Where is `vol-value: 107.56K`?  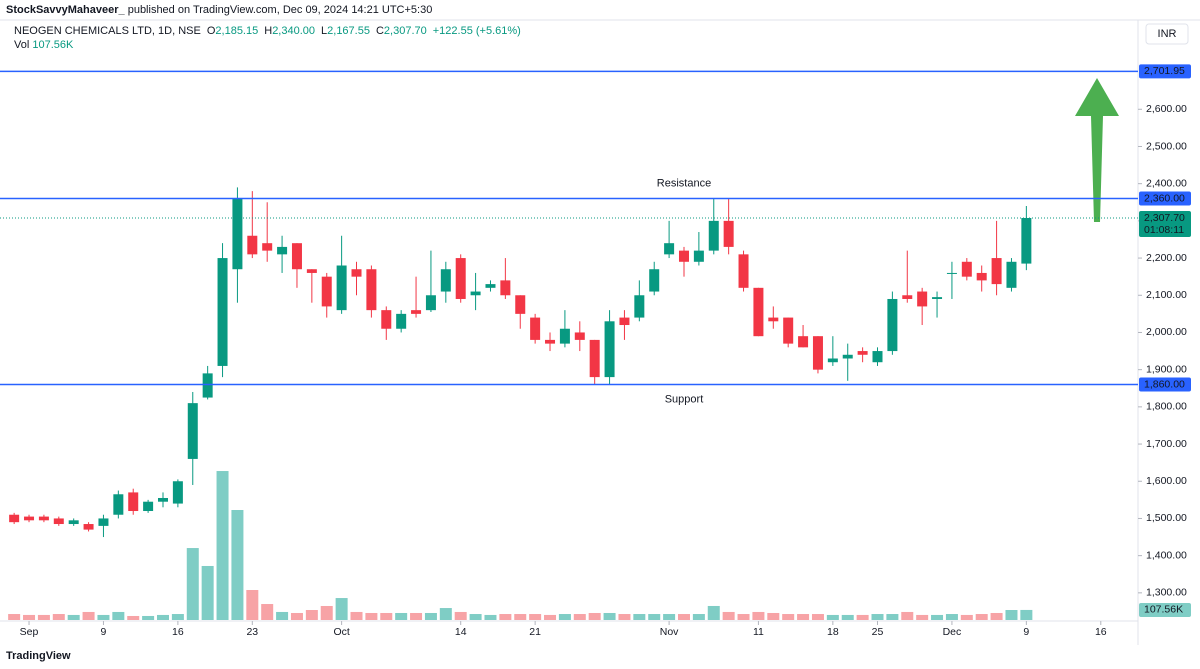 vol-value: 107.56K is located at coordinates (53, 45).